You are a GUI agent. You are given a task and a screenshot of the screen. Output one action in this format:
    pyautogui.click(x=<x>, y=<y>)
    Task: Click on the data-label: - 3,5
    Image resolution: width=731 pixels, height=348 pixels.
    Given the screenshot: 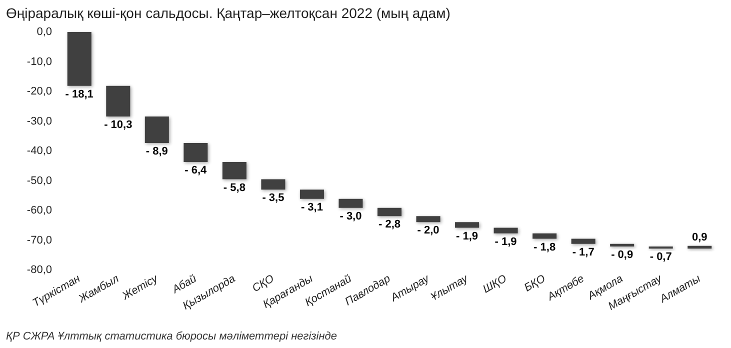 What is the action you would take?
    pyautogui.click(x=273, y=198)
    